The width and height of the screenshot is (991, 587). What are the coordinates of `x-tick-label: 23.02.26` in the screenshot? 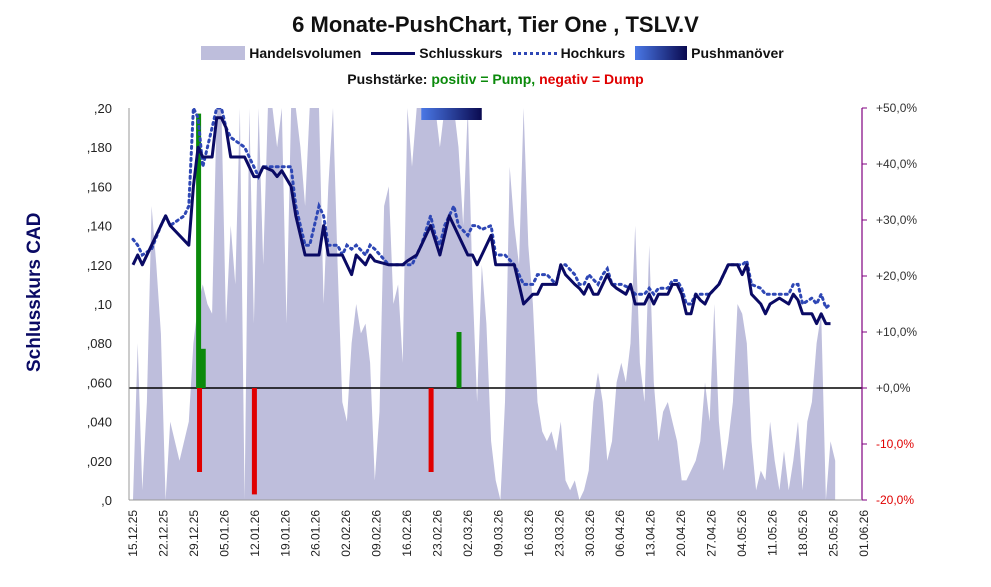 It's located at (438, 533).